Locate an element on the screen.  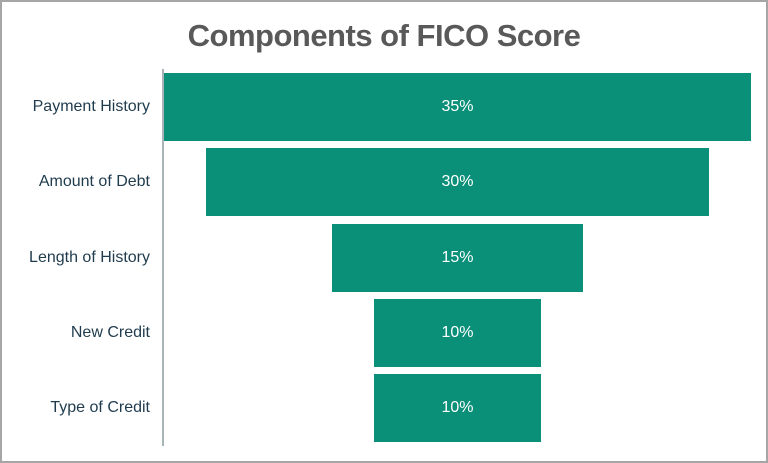
bar-data-label: 15% is located at coordinates (457, 257).